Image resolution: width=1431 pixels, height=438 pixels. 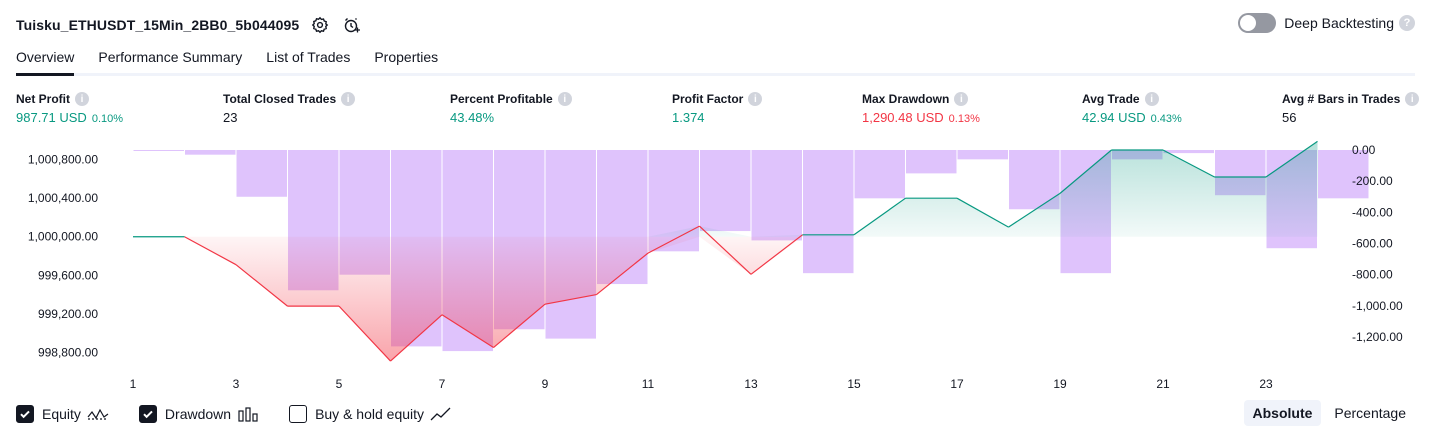 What do you see at coordinates (68, 314) in the screenshot?
I see `left-axis-tick-label: 999,200.00` at bounding box center [68, 314].